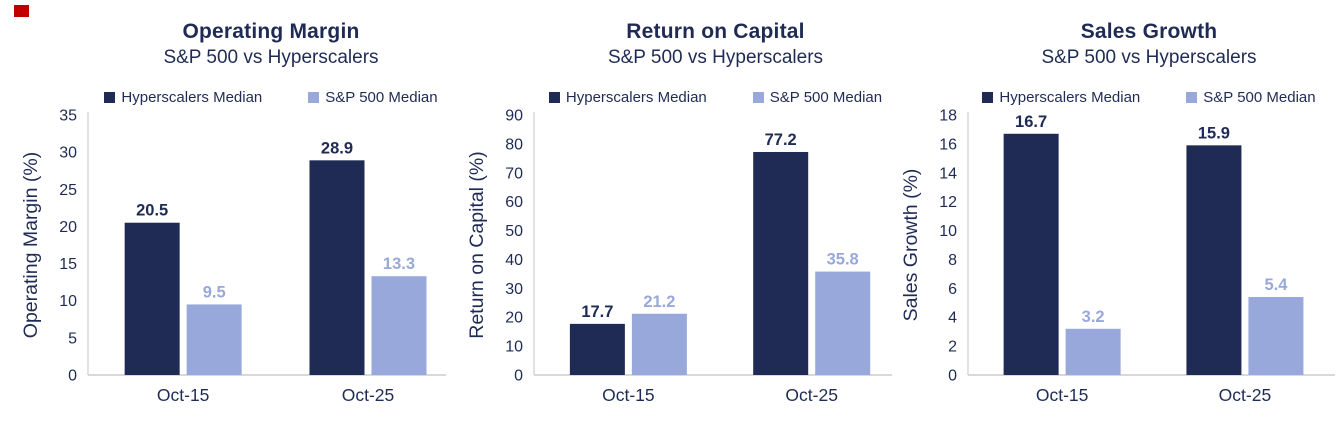 The height and width of the screenshot is (428, 1337). Describe the element at coordinates (514, 231) in the screenshot. I see `y-tick-label: 50` at that location.